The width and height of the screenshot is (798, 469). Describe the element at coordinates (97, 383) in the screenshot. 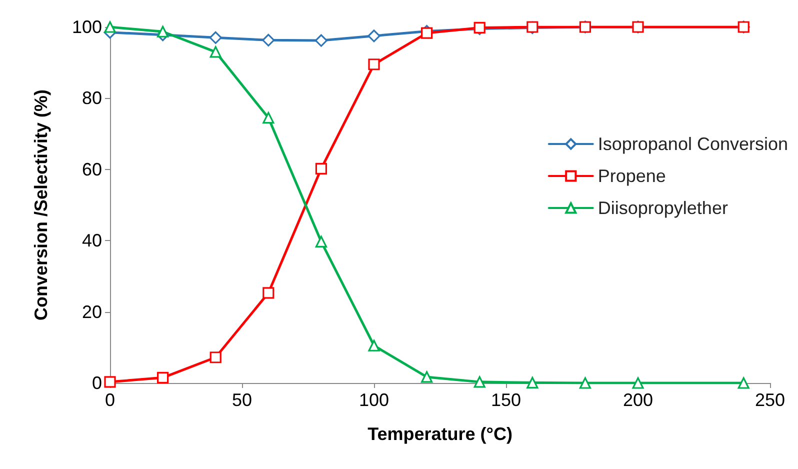

I see `y-tick-label: 0` at that location.